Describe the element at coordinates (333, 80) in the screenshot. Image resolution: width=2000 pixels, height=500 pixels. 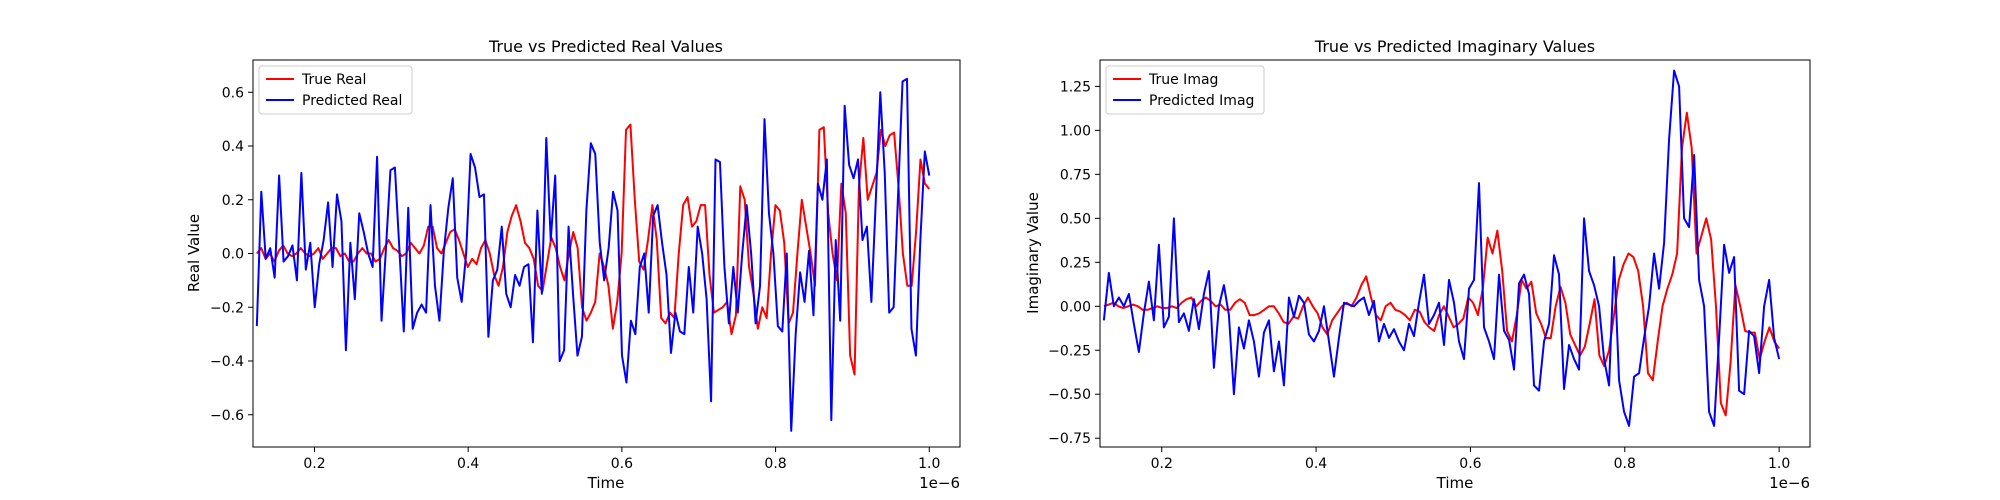
I see `legend-label-true-real: True Real` at that location.